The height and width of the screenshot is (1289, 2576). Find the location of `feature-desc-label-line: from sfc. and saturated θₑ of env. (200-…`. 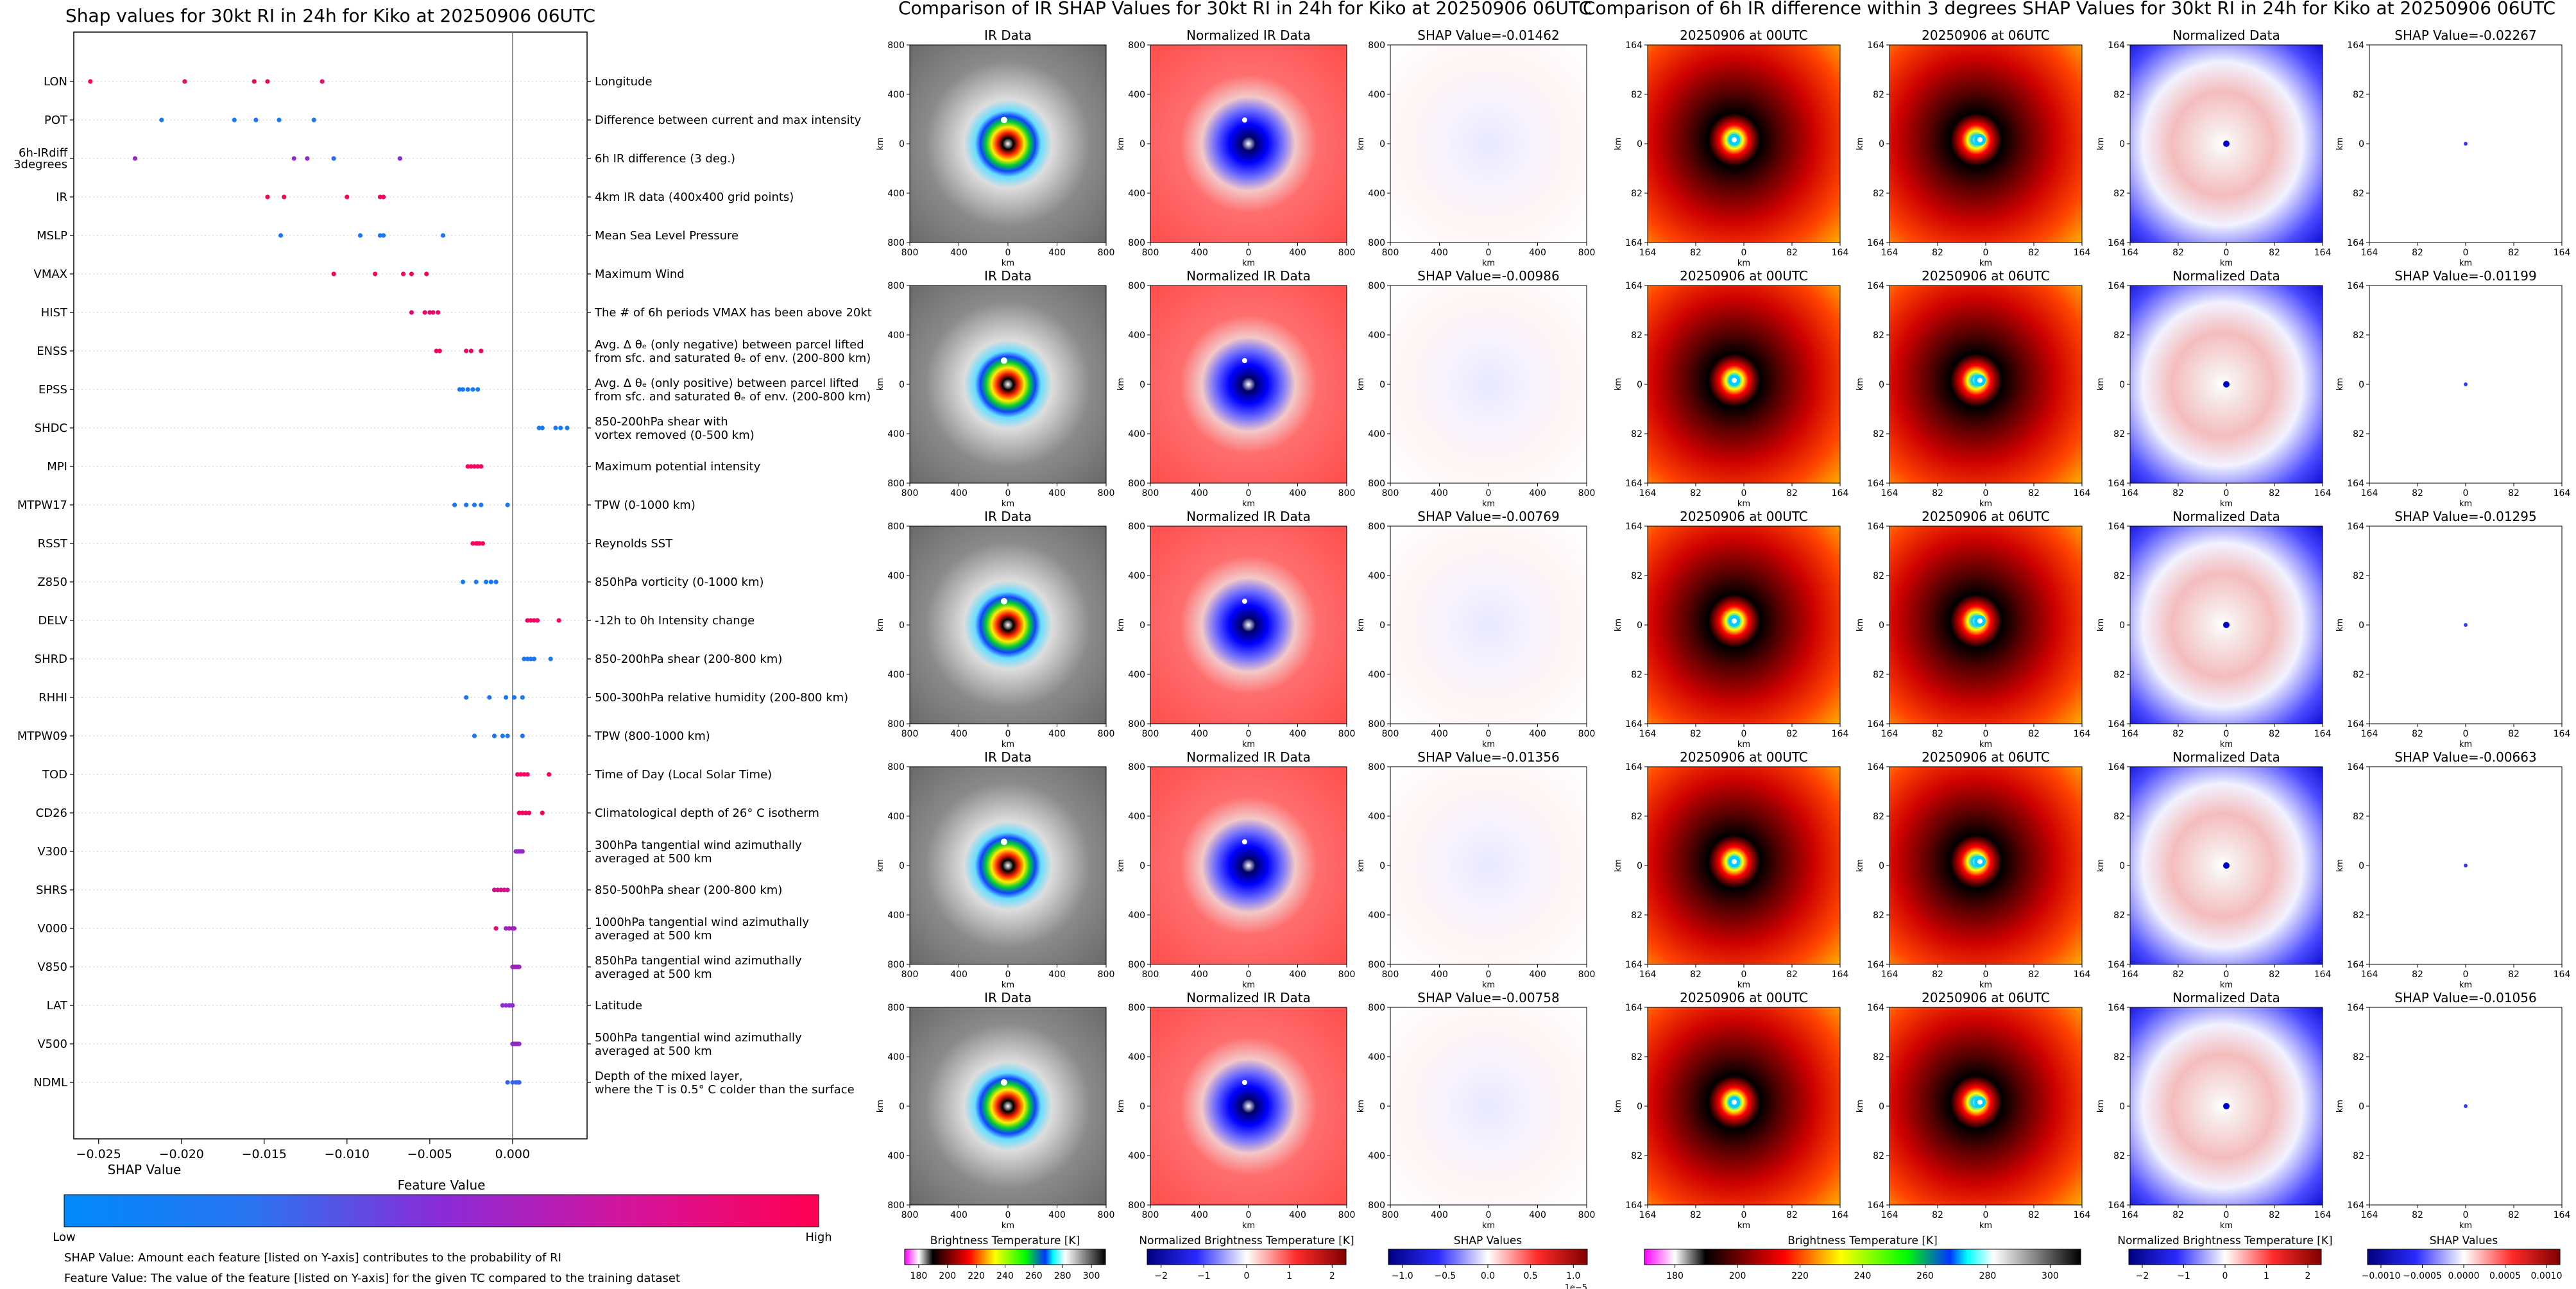

feature-desc-label-line: from sfc. and saturated θₑ of env. (200-… is located at coordinates (733, 359).